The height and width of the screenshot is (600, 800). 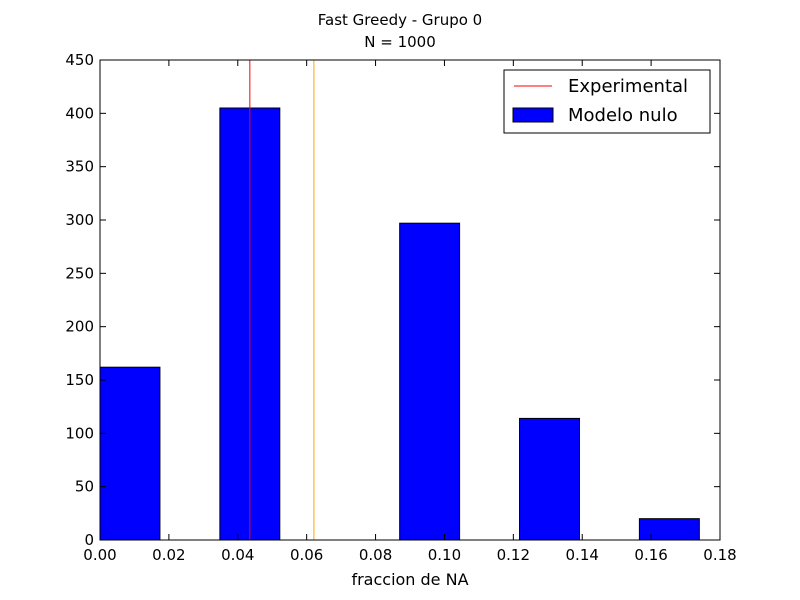 What do you see at coordinates (79, 433) in the screenshot?
I see `y-tick-label-2: 100` at bounding box center [79, 433].